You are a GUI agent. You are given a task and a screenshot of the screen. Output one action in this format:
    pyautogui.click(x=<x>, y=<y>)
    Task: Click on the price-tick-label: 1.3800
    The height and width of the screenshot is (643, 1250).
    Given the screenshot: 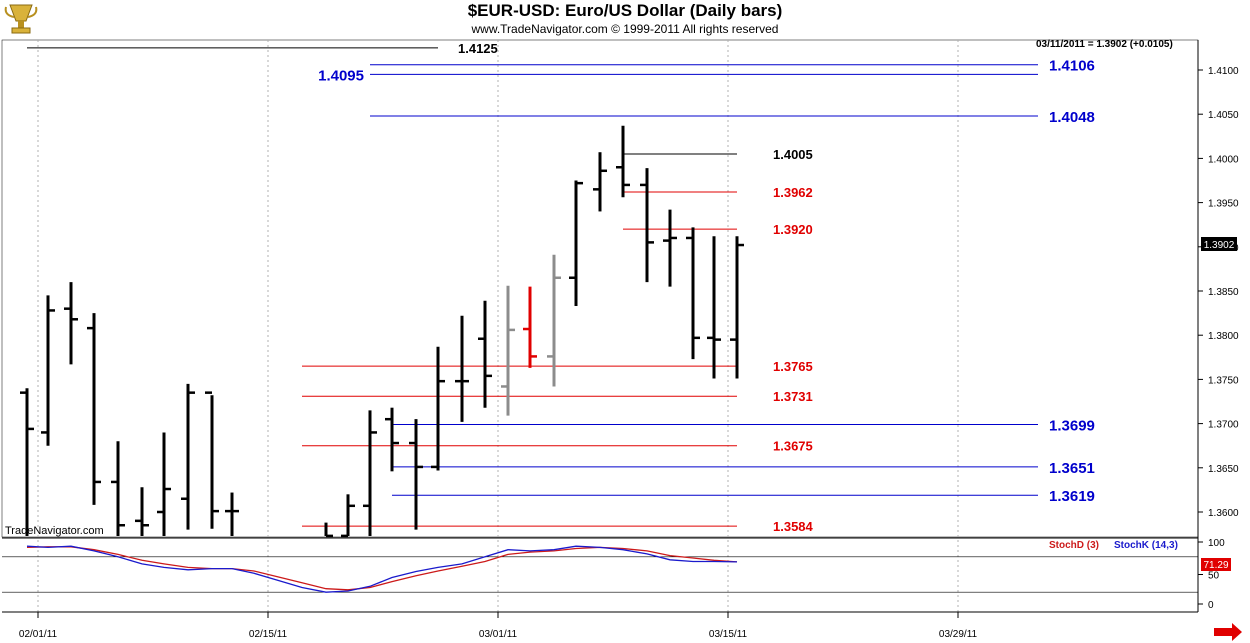 What is the action you would take?
    pyautogui.click(x=1223, y=336)
    